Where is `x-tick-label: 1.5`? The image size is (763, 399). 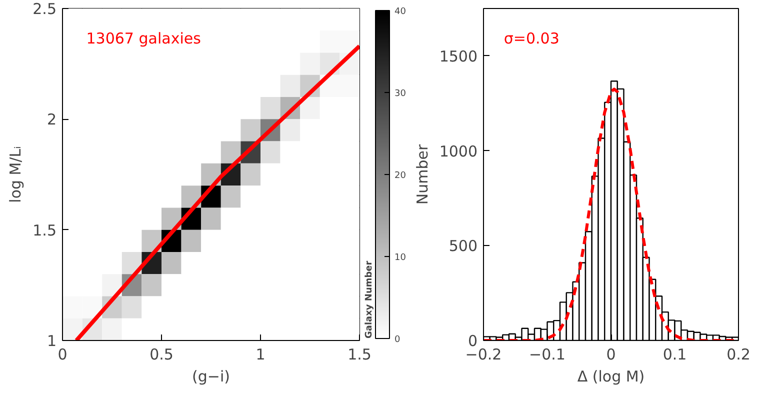 x-tick-label: 1.5 is located at coordinates (360, 355).